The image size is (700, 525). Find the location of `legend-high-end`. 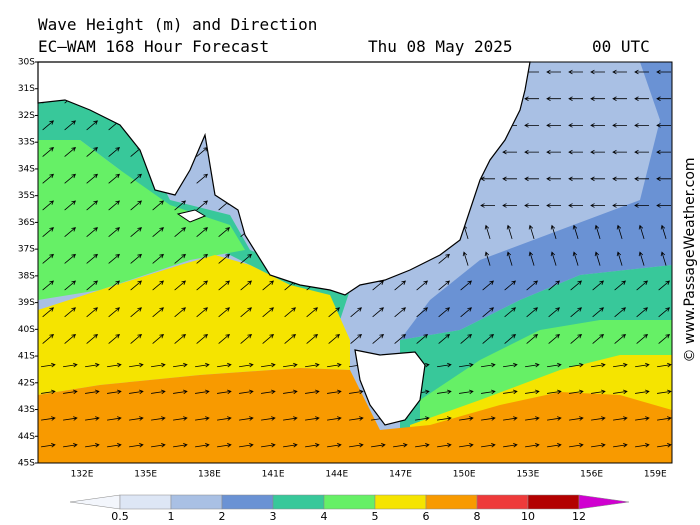

legend-high-end is located at coordinates (604, 502).